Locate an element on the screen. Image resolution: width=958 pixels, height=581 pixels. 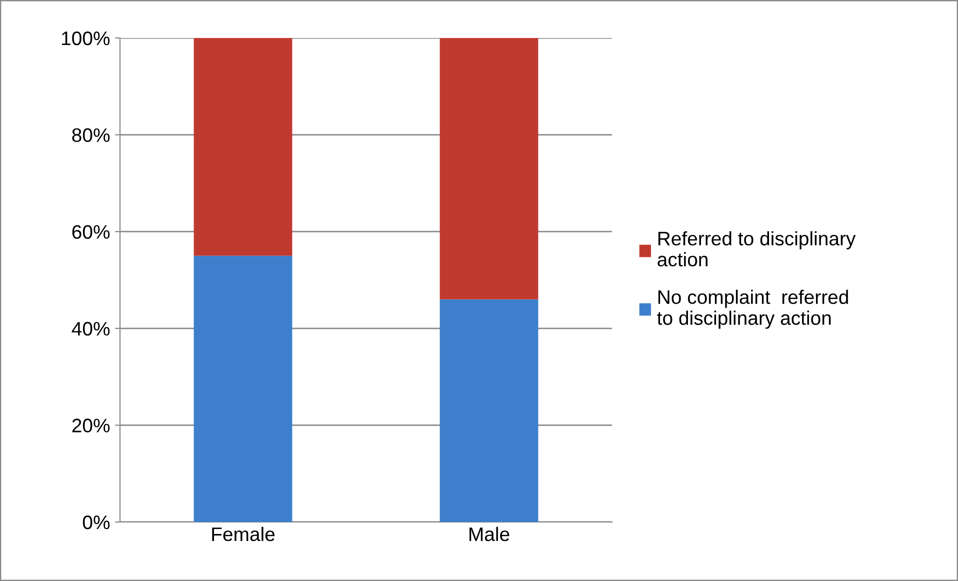
y-tick-label: 40% is located at coordinates (91, 329).